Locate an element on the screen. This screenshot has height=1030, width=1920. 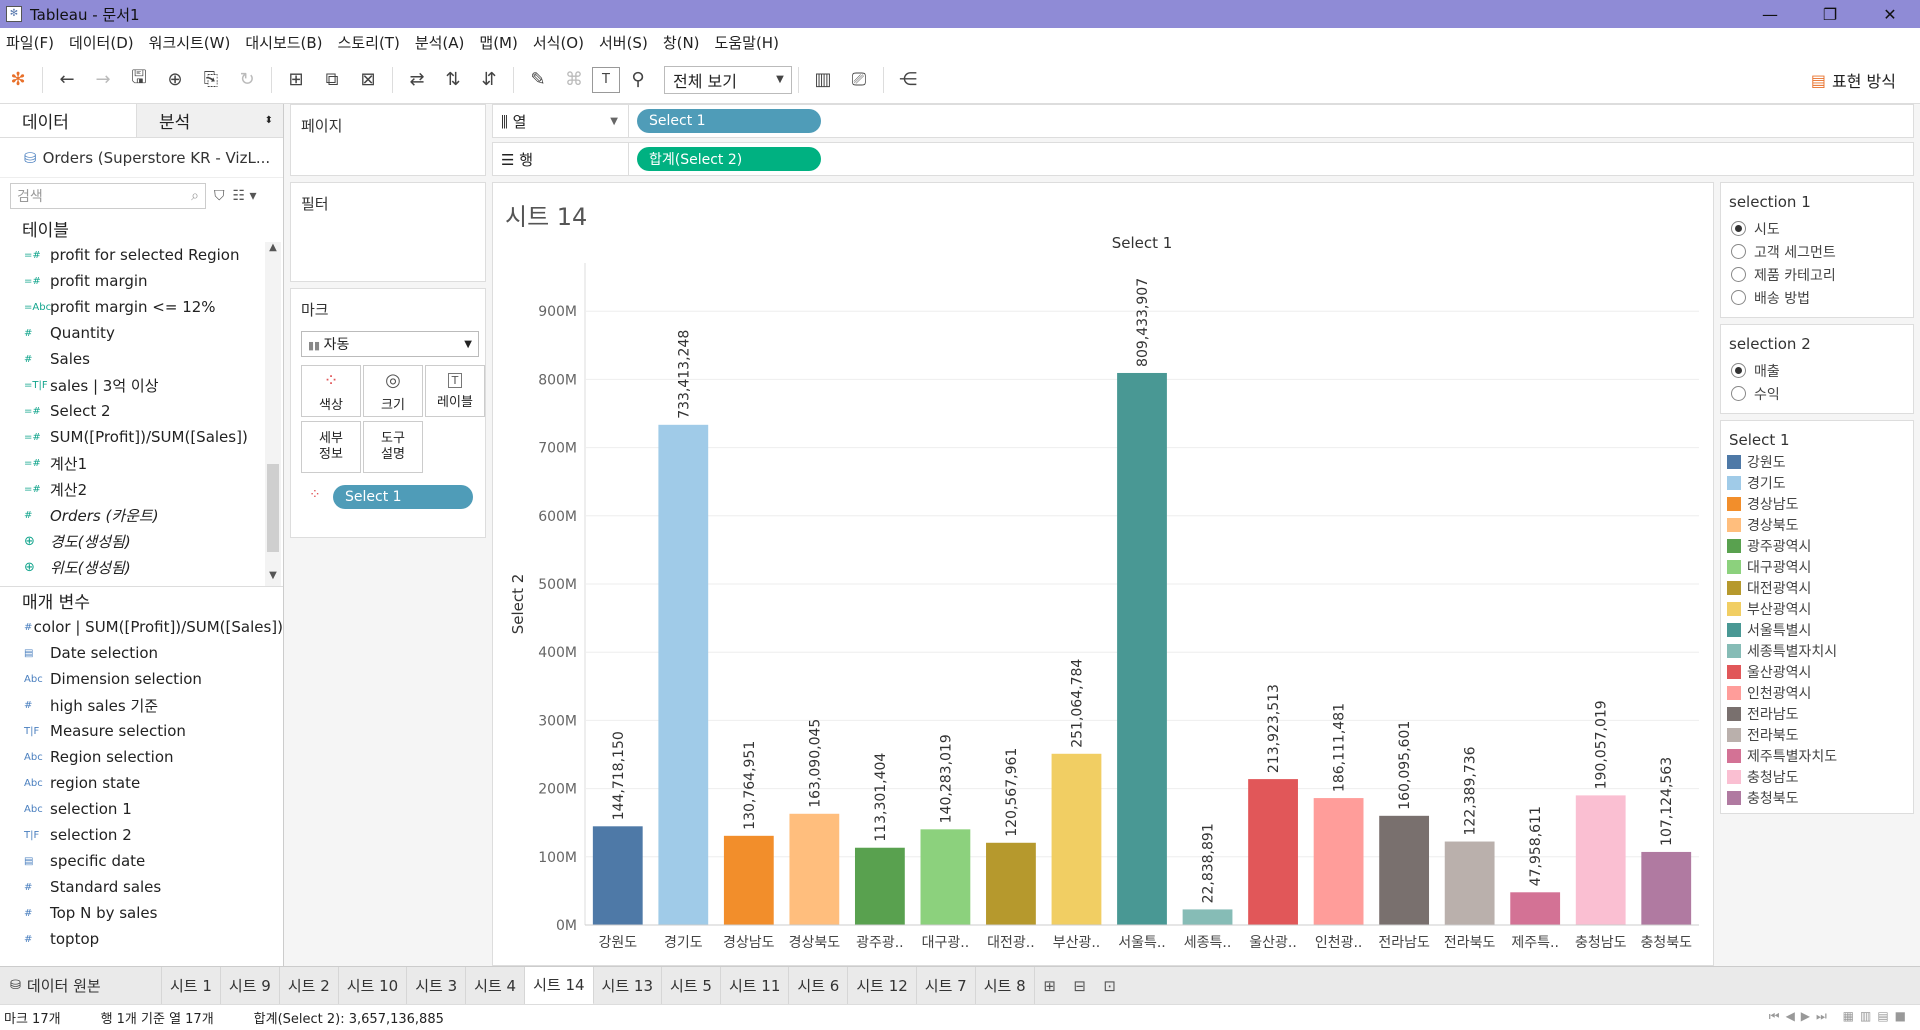
parameter-item: Abc region state is located at coordinates (141, 783).